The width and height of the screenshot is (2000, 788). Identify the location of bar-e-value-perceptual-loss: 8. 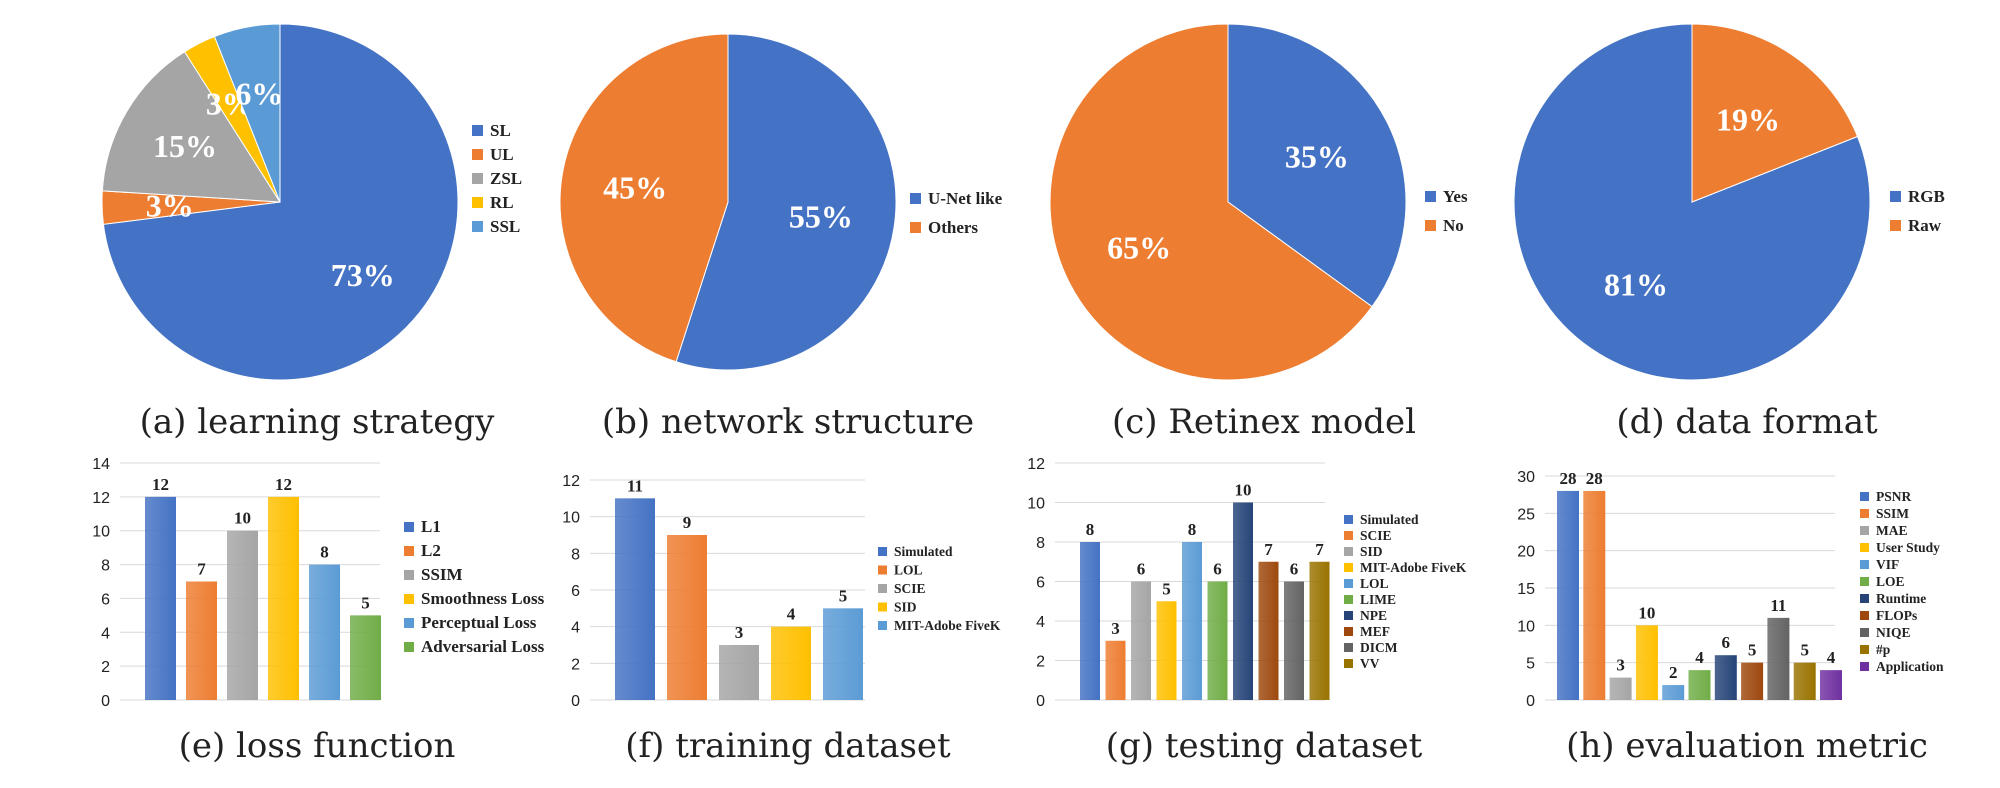
(324, 552).